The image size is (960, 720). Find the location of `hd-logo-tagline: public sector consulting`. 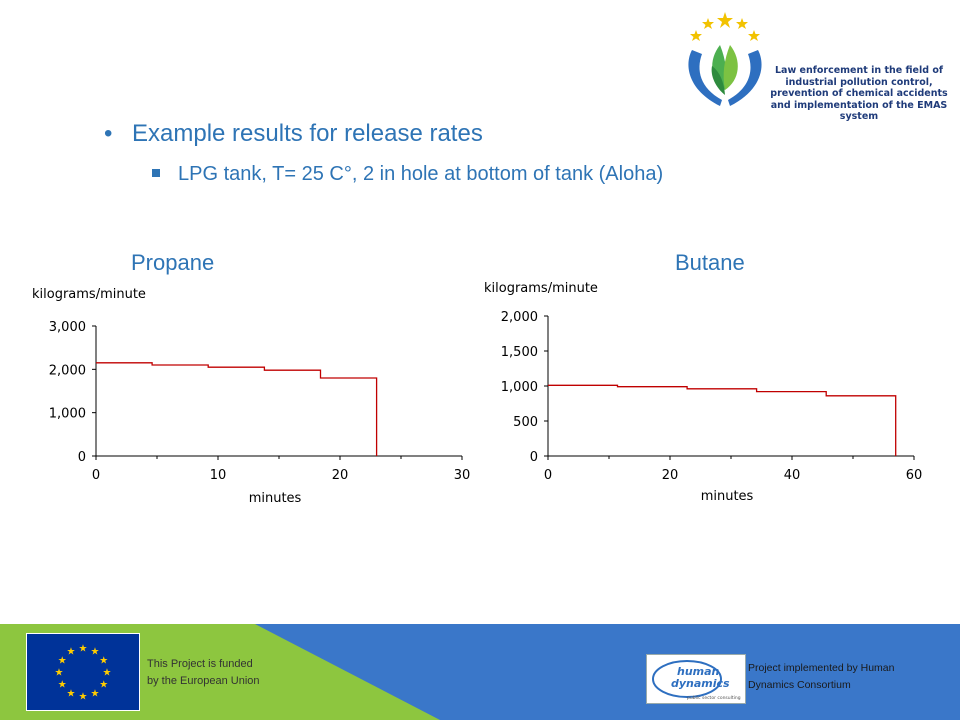

hd-logo-tagline: public sector consulting is located at coordinates (714, 698).